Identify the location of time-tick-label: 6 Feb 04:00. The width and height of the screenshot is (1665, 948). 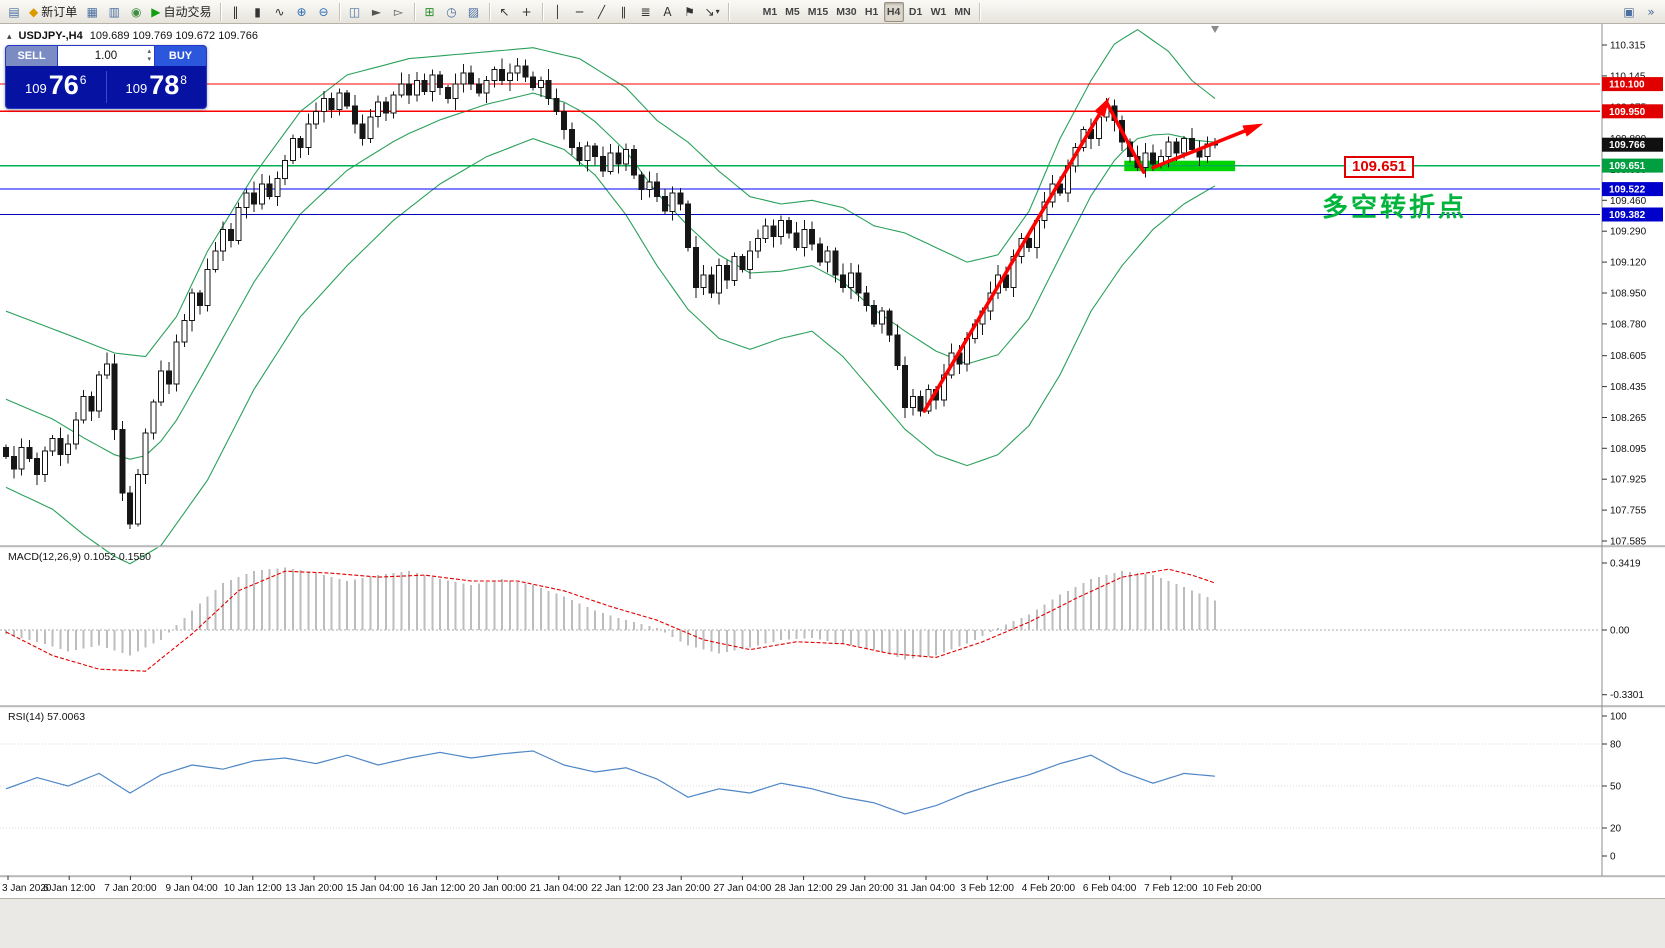
(1110, 888).